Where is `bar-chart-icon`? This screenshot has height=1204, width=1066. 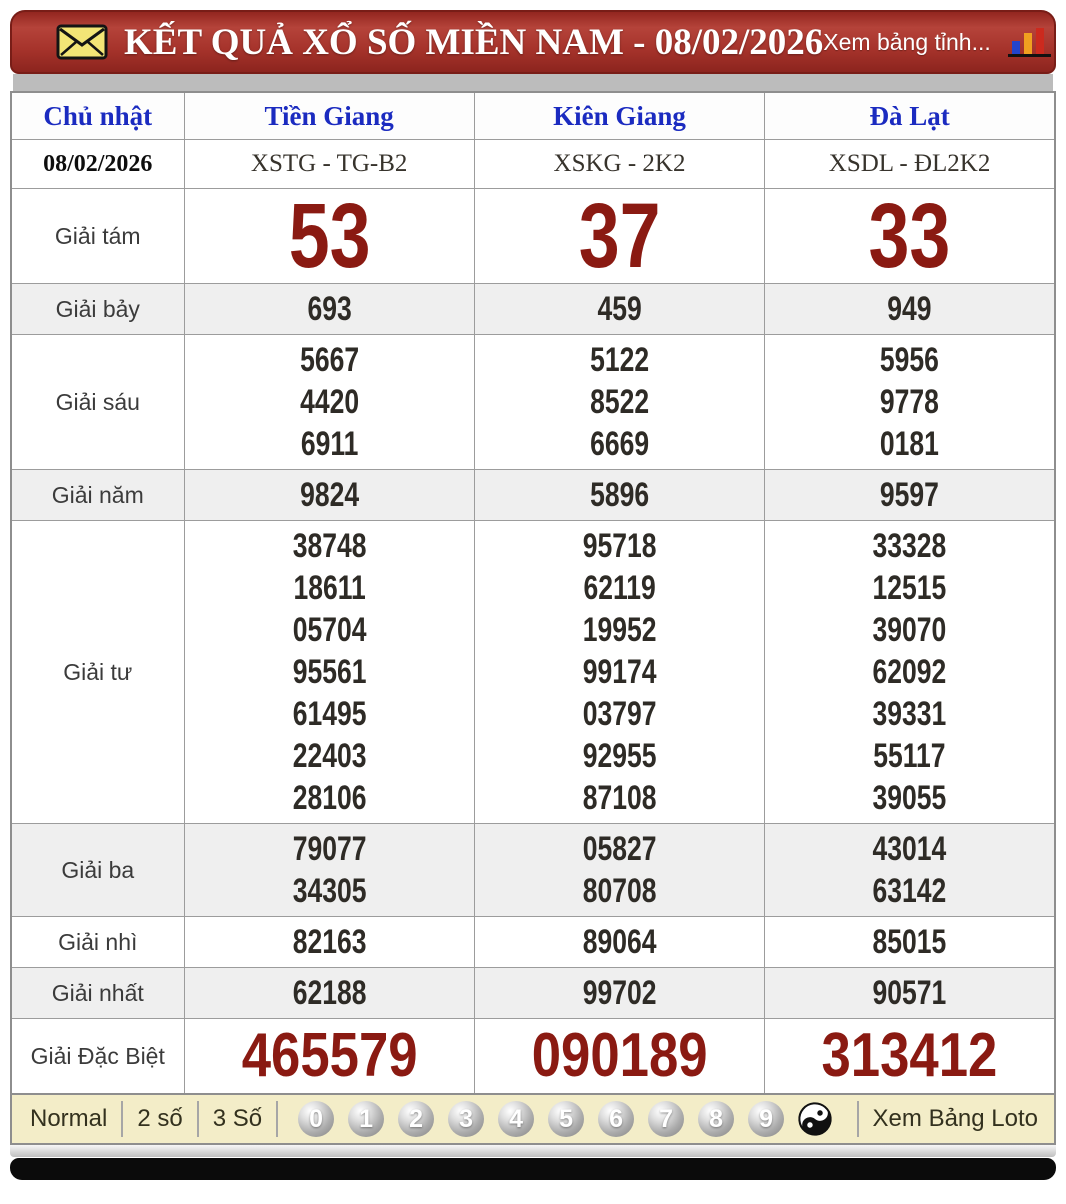
bar-chart-icon is located at coordinates (1030, 42).